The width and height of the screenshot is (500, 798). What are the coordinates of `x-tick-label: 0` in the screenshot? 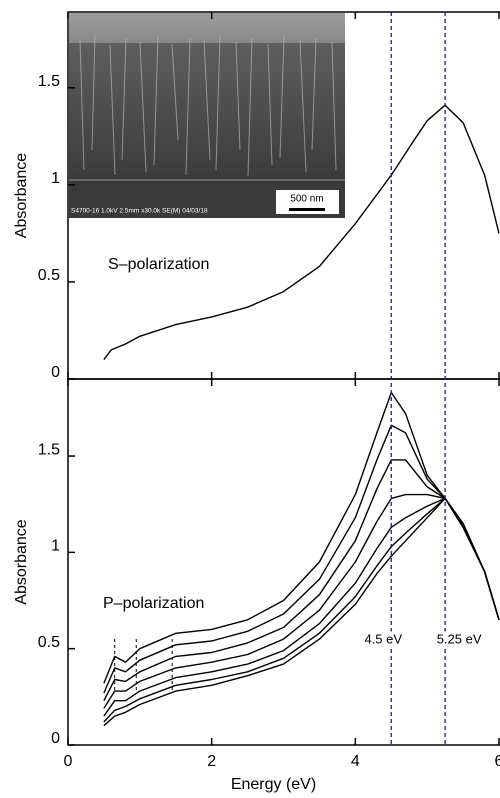 It's located at (68, 761).